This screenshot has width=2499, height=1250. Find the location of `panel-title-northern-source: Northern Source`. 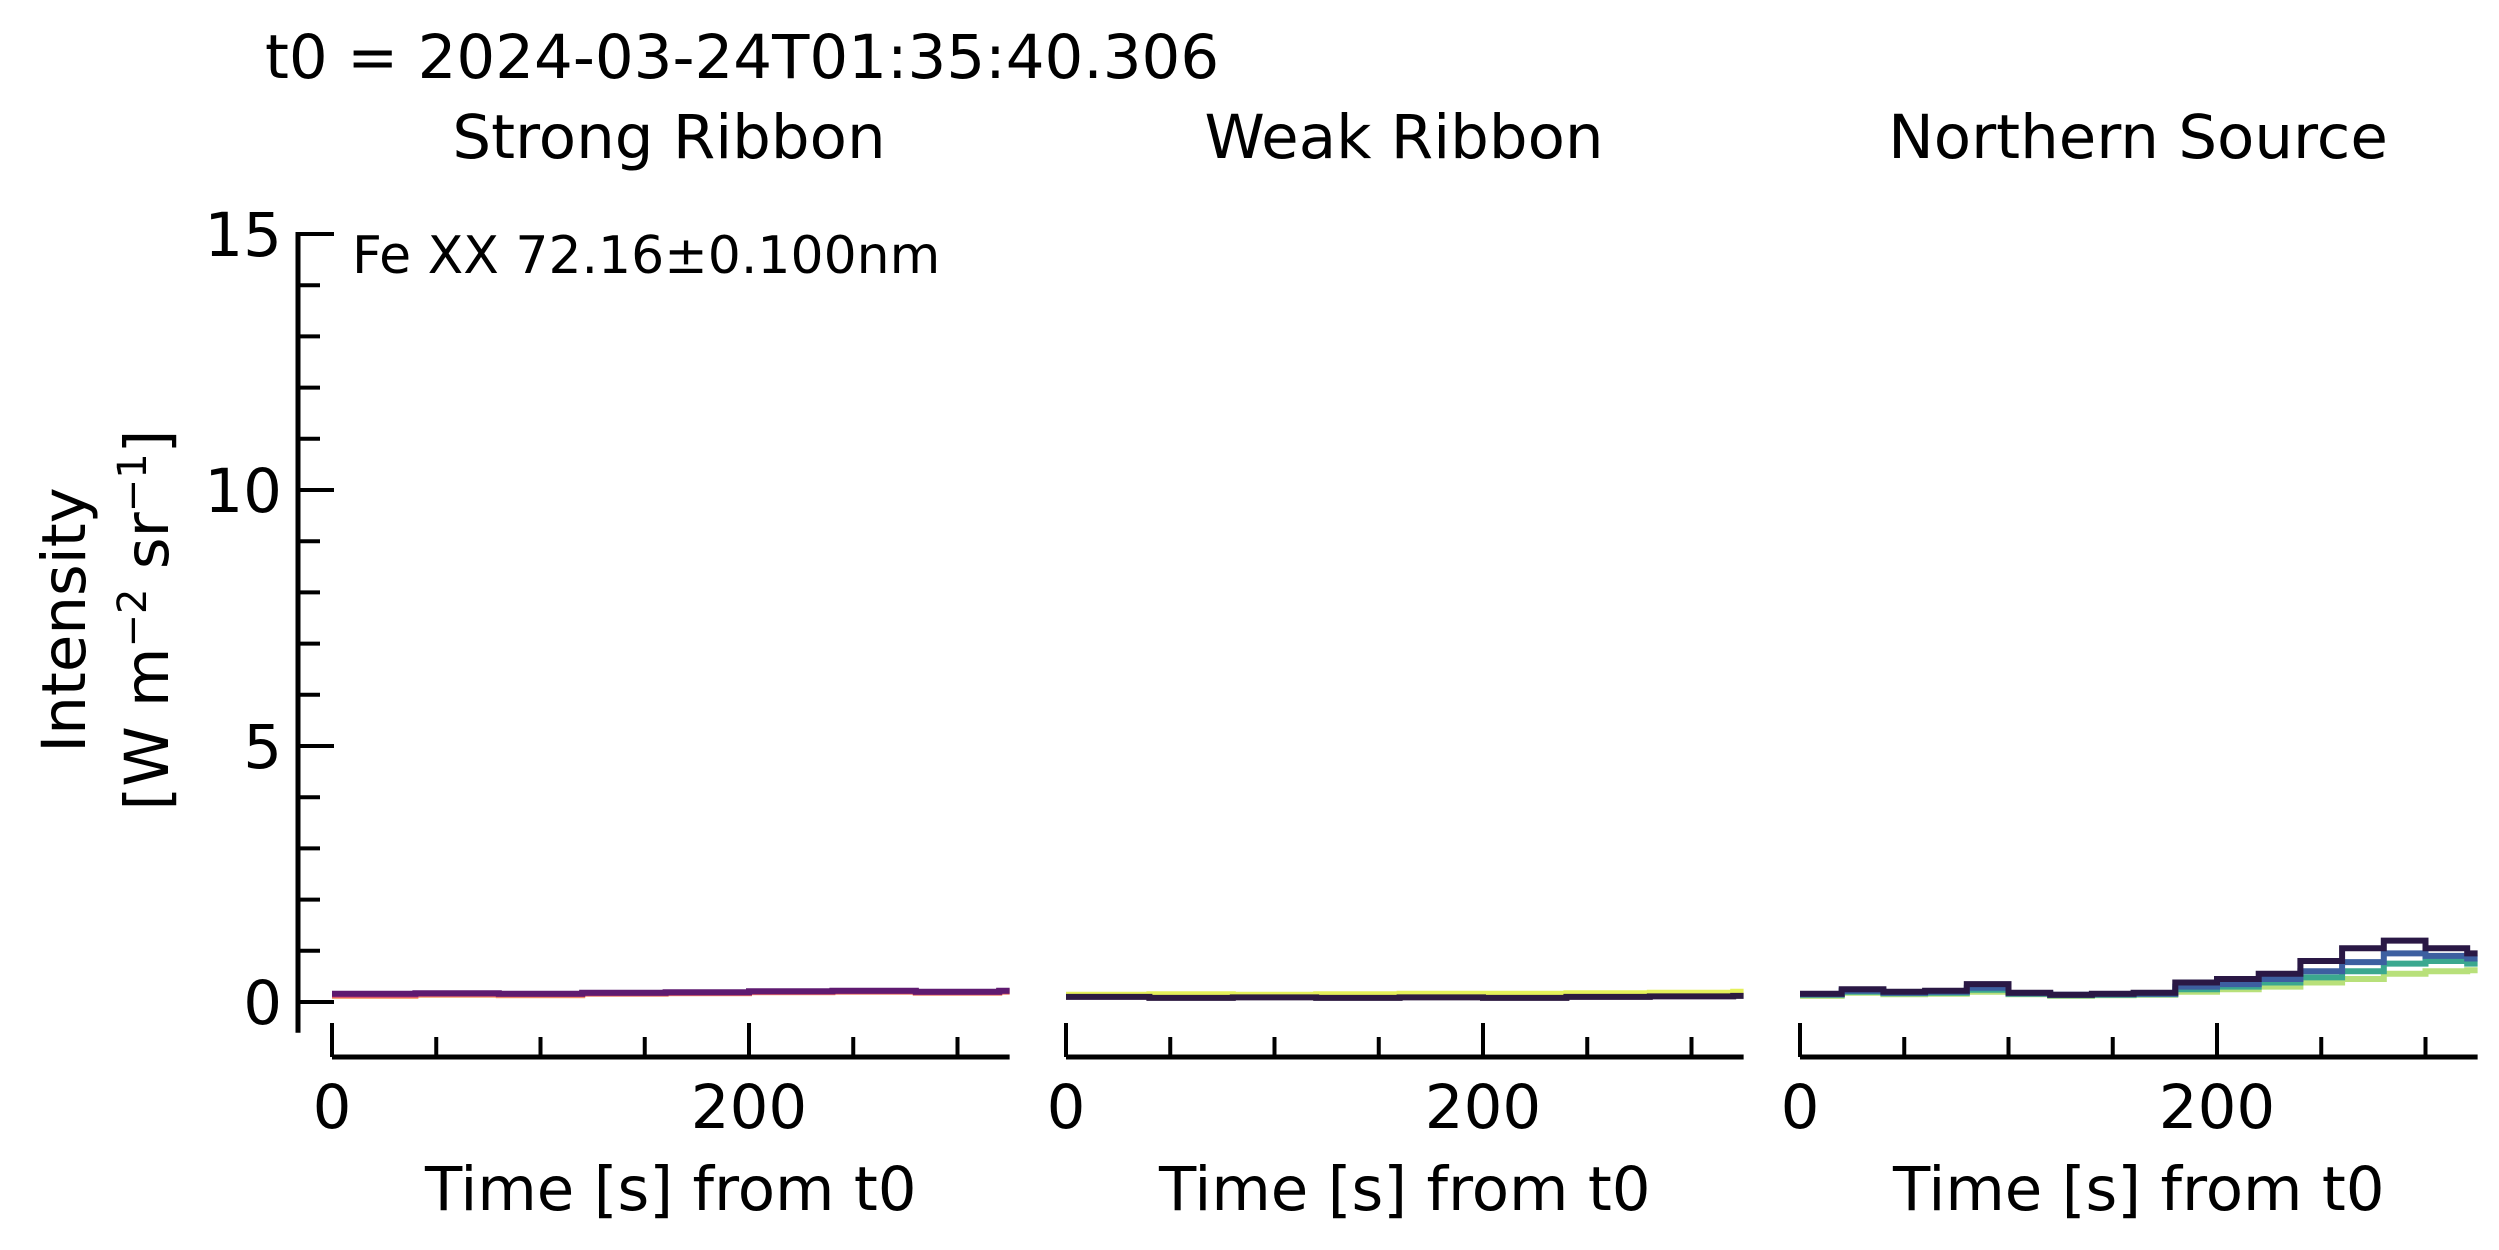

panel-title-northern-source: Northern Source is located at coordinates (2138, 137).